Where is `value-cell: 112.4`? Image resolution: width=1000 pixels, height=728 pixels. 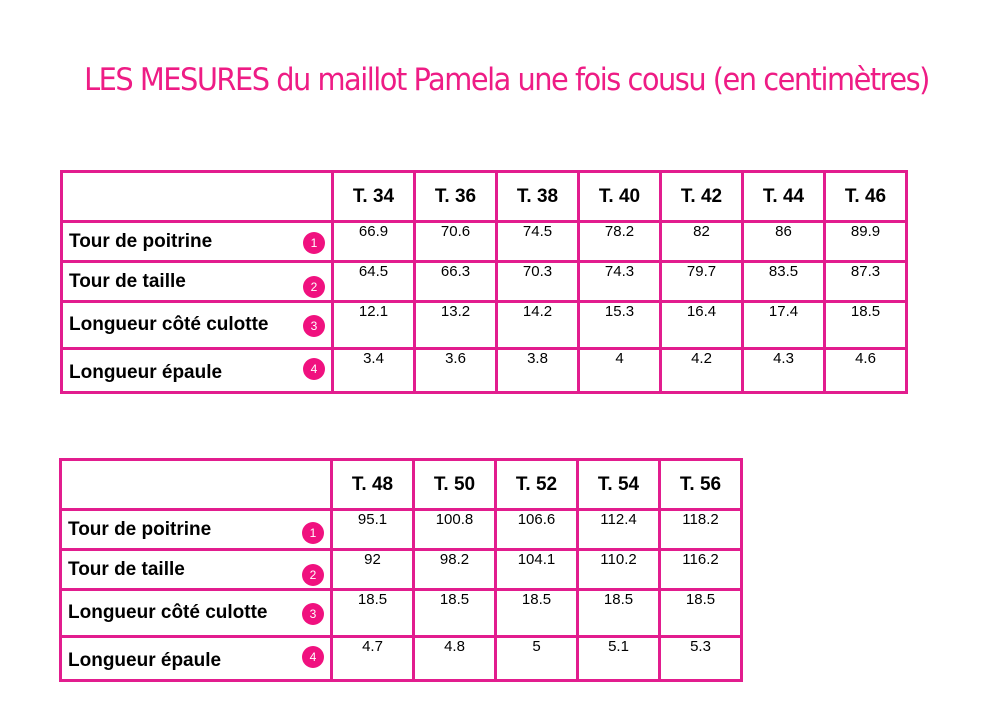 value-cell: 112.4 is located at coordinates (618, 529).